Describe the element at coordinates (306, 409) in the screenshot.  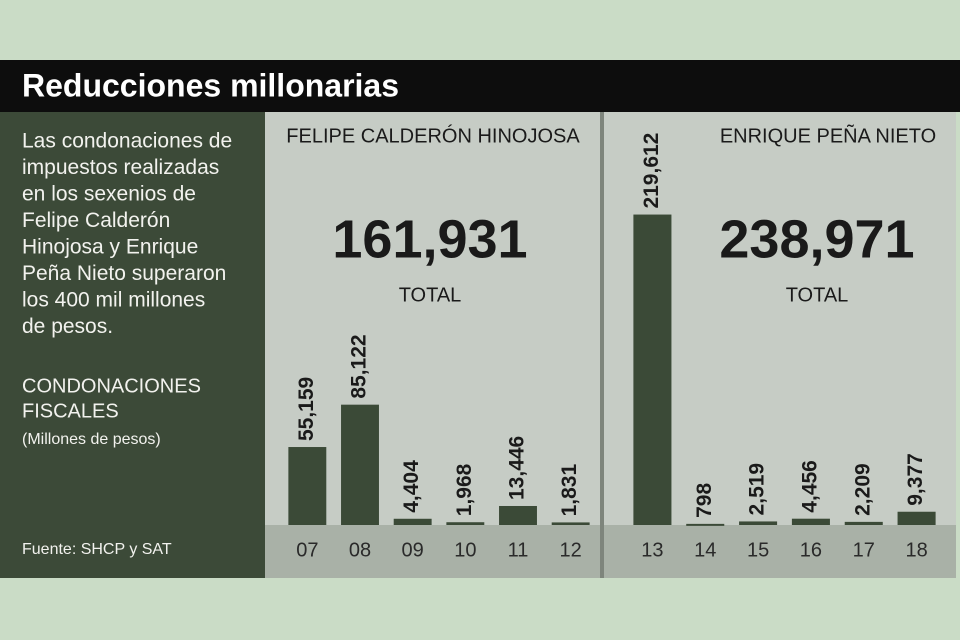
I see `value-label: 55,159` at that location.